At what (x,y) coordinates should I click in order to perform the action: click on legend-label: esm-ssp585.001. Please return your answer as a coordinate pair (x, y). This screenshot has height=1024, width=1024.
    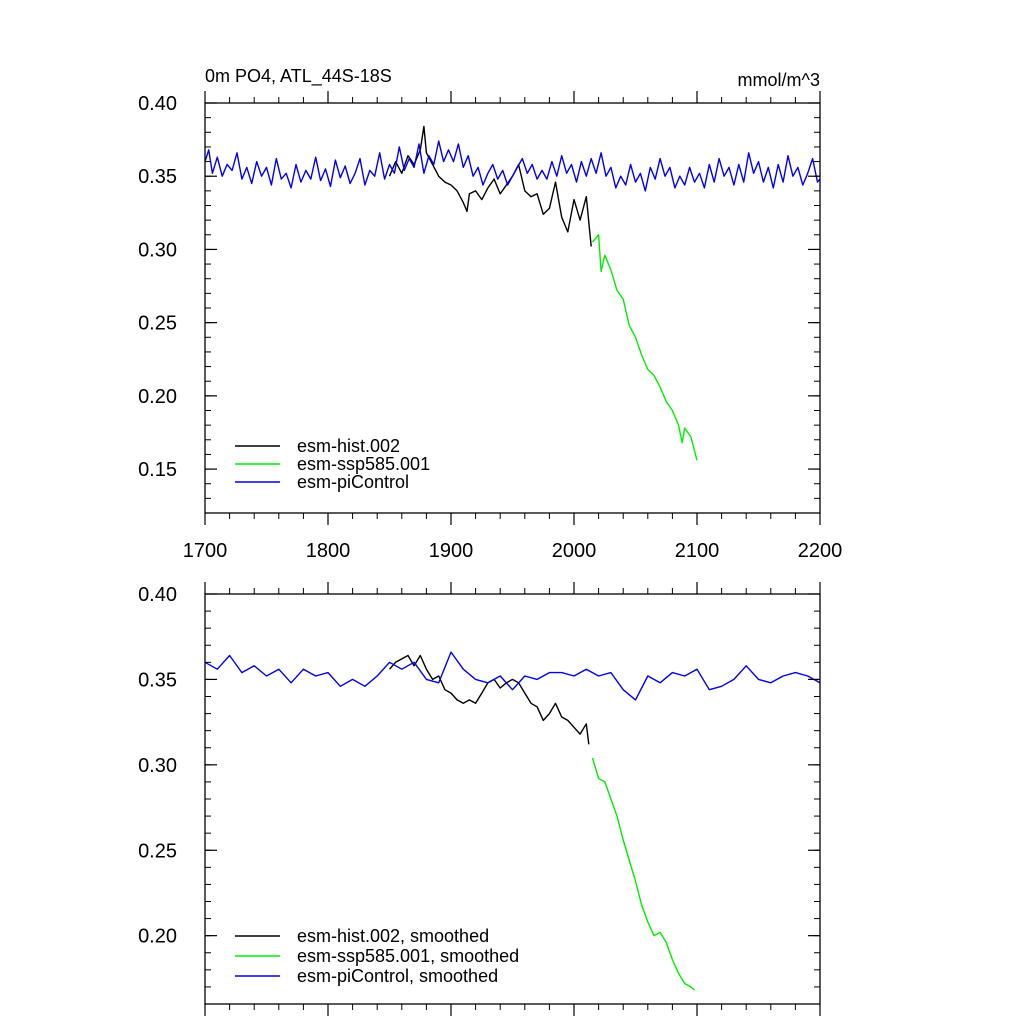
    Looking at the image, I should click on (363, 464).